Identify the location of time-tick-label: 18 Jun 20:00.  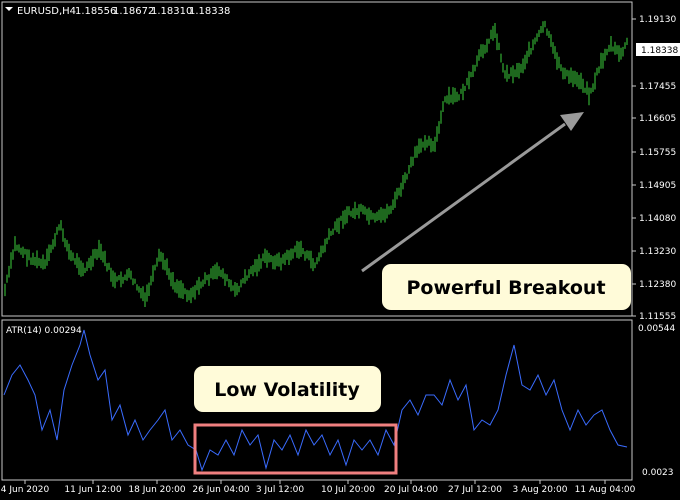
(156, 490).